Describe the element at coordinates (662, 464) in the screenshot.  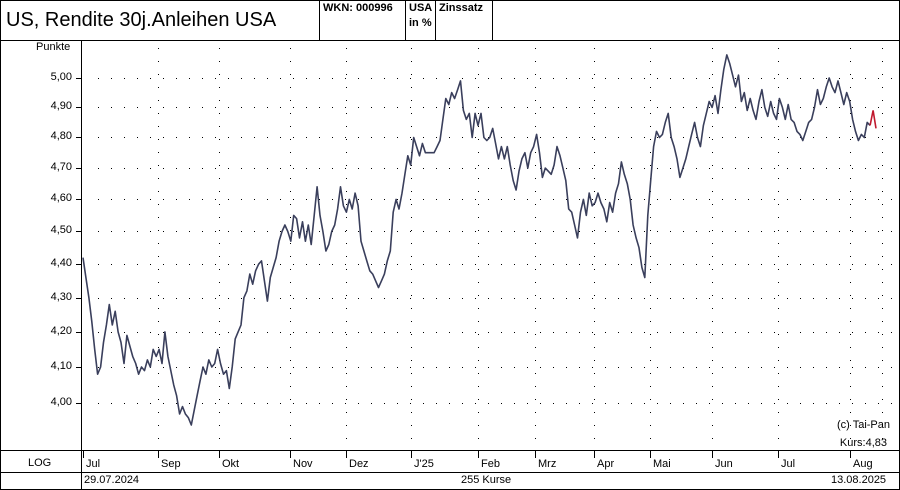
I see `x-tick-label: Mai` at that location.